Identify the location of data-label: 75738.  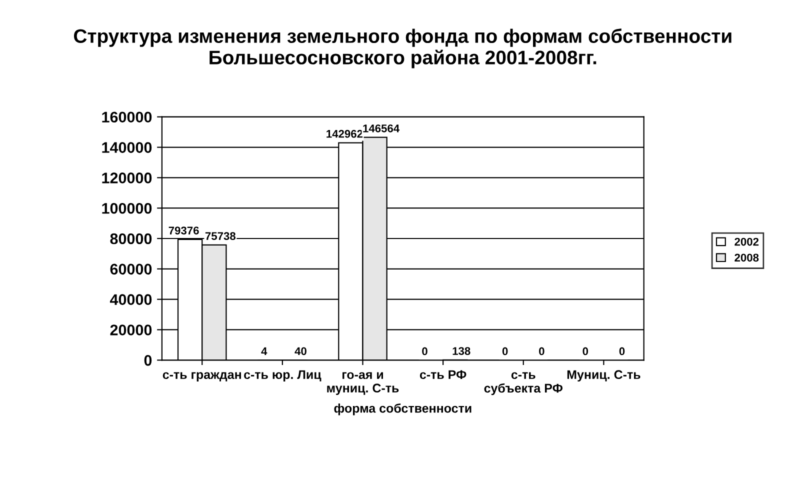
(220, 236).